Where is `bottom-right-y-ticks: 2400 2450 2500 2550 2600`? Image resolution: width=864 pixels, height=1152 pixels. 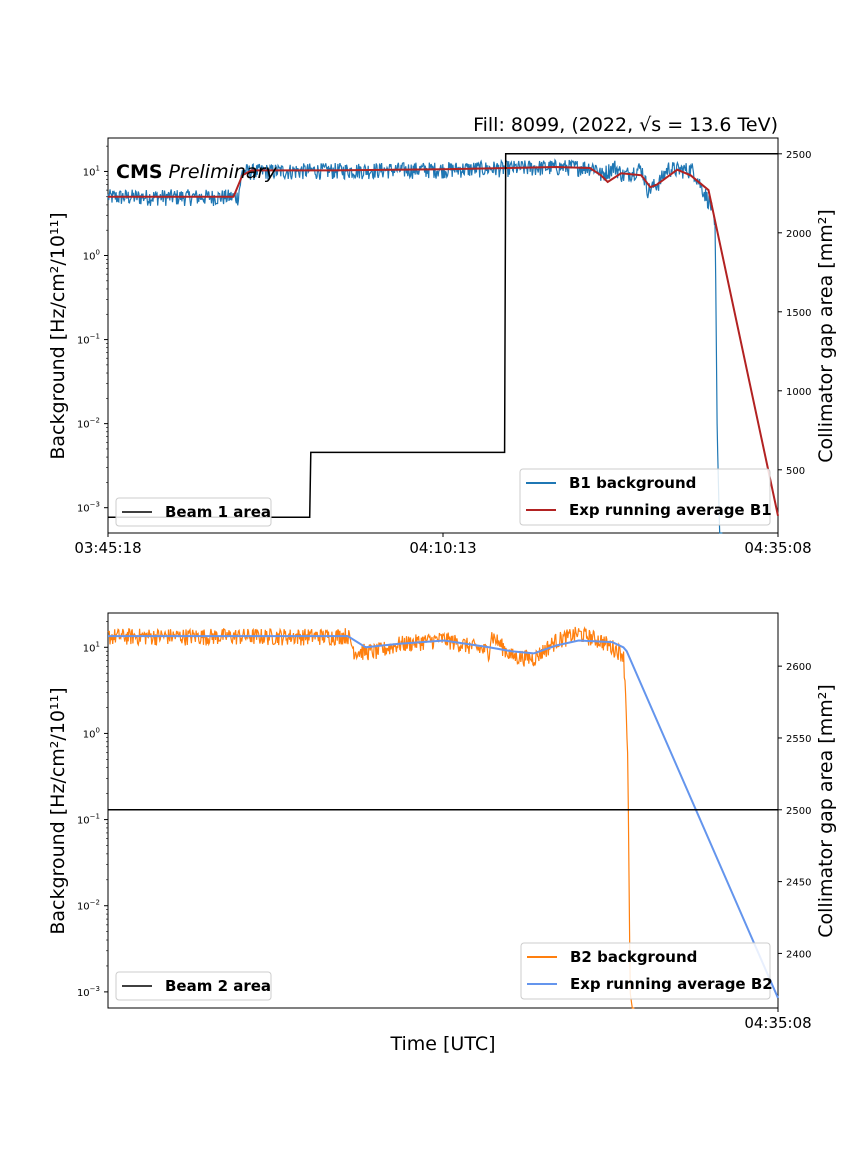
bottom-right-y-ticks: 2400 2450 2500 2550 2600 is located at coordinates (794, 811).